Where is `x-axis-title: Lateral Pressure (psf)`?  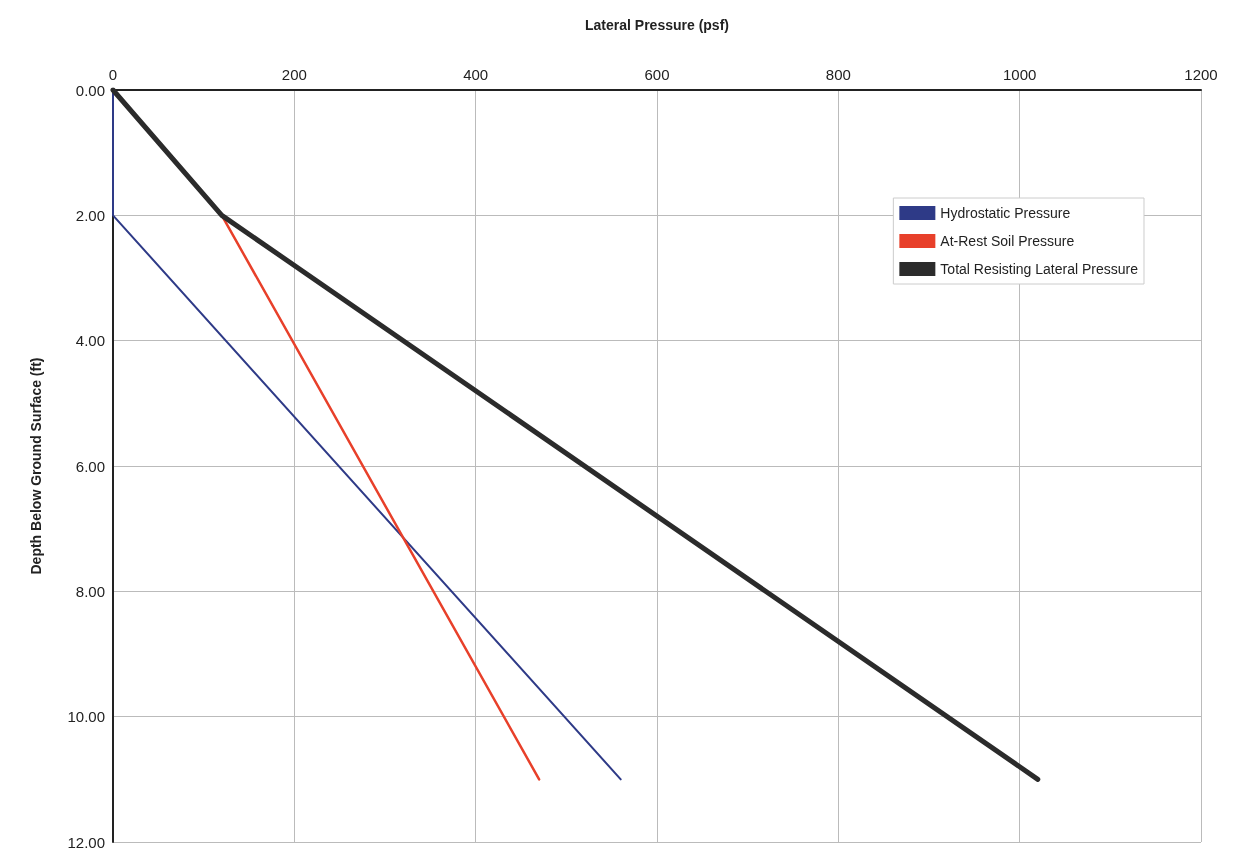
x-axis-title: Lateral Pressure (psf) is located at coordinates (657, 25).